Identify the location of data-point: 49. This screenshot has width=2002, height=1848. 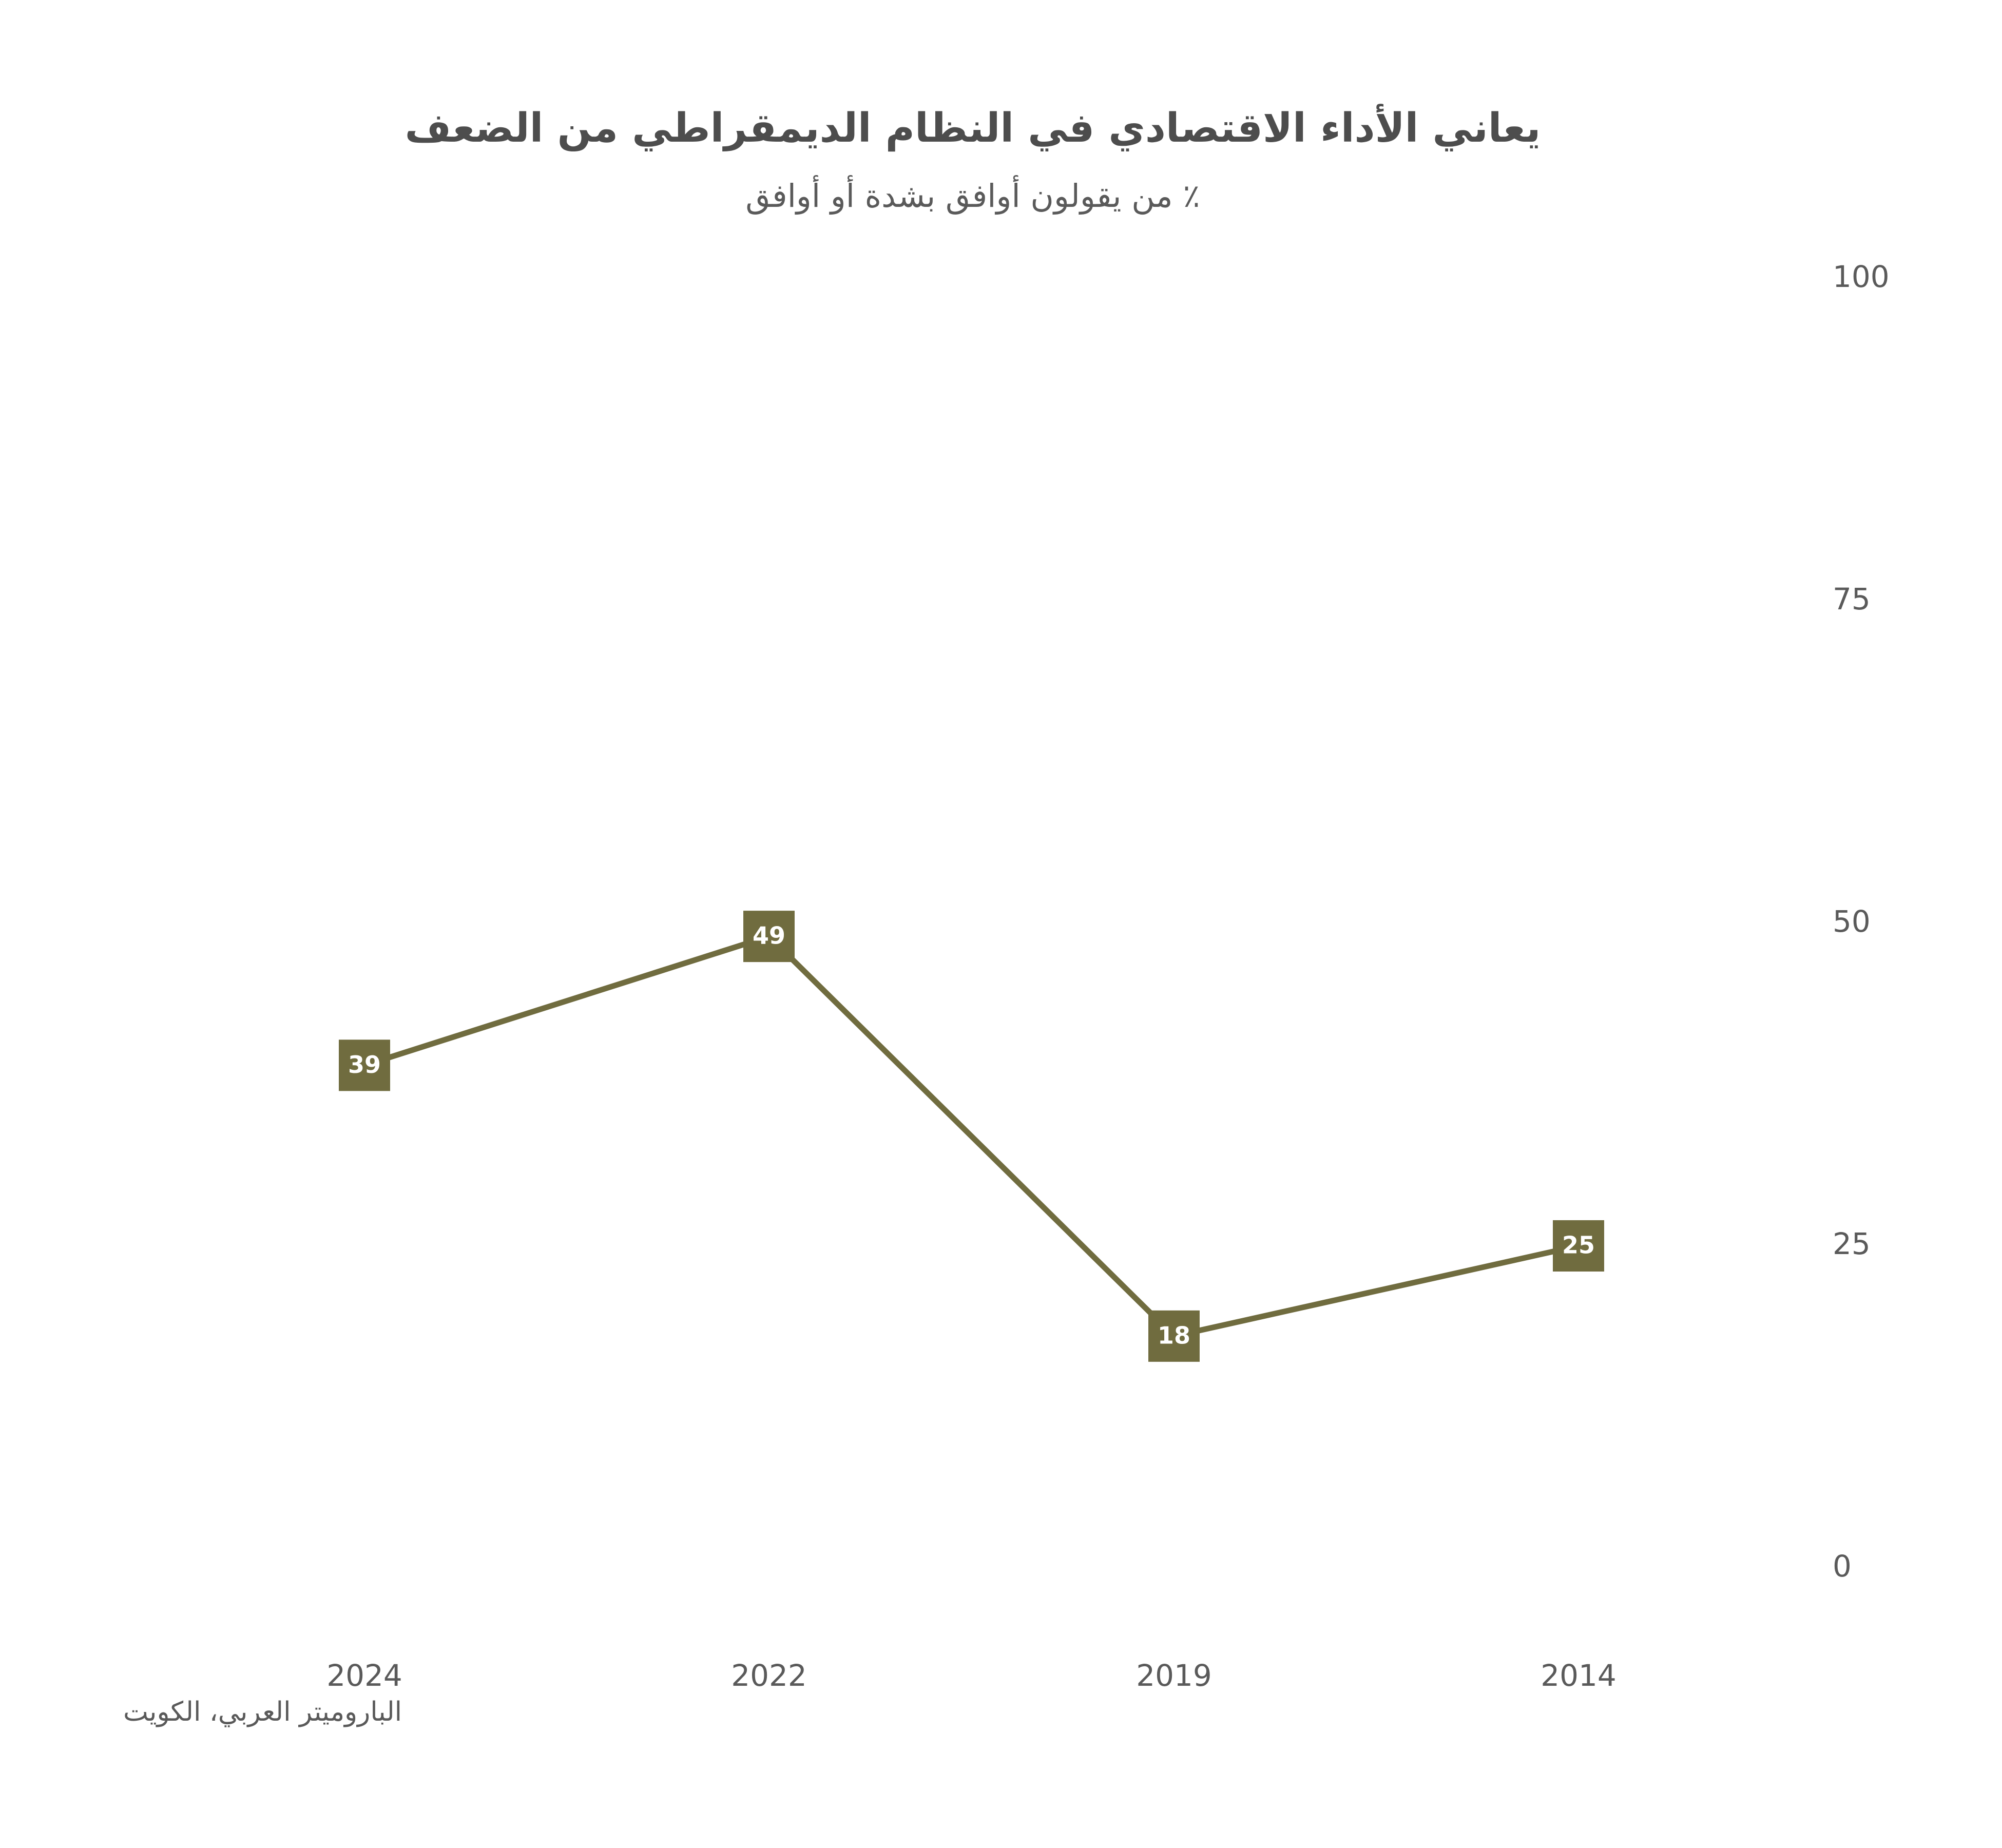
(769, 936).